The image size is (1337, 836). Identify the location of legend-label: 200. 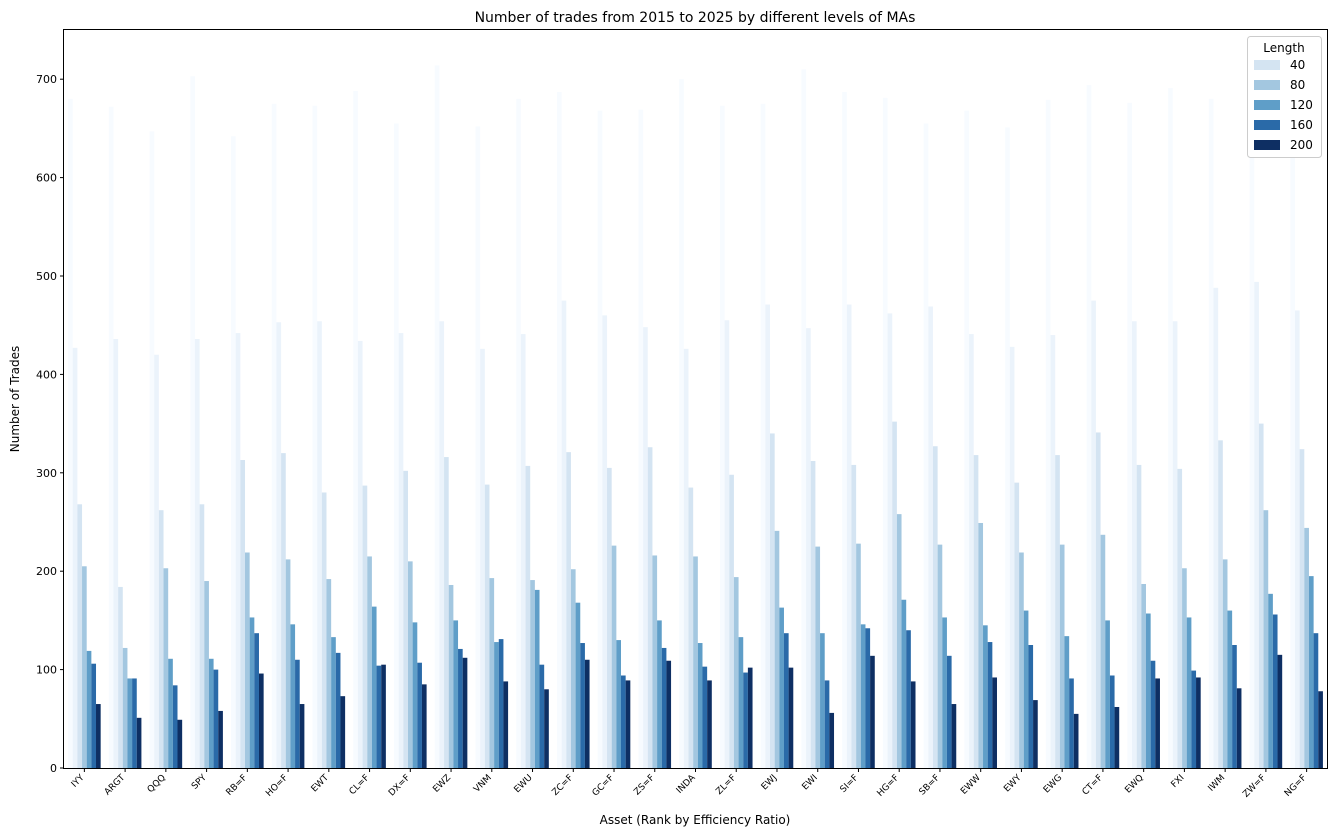
(1301, 145).